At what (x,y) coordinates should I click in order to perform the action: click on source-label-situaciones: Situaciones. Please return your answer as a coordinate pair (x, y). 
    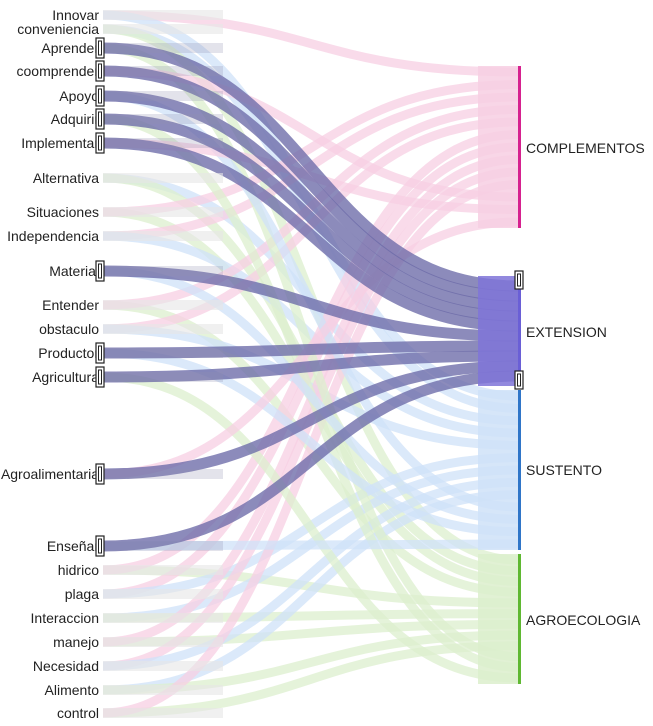
    Looking at the image, I should click on (63, 212).